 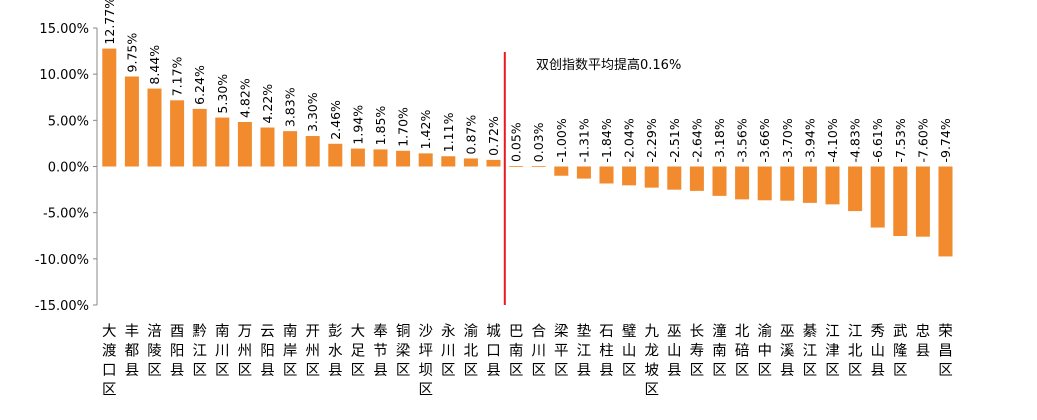 What do you see at coordinates (177, 76) in the screenshot?
I see `value-label: 7.17%` at bounding box center [177, 76].